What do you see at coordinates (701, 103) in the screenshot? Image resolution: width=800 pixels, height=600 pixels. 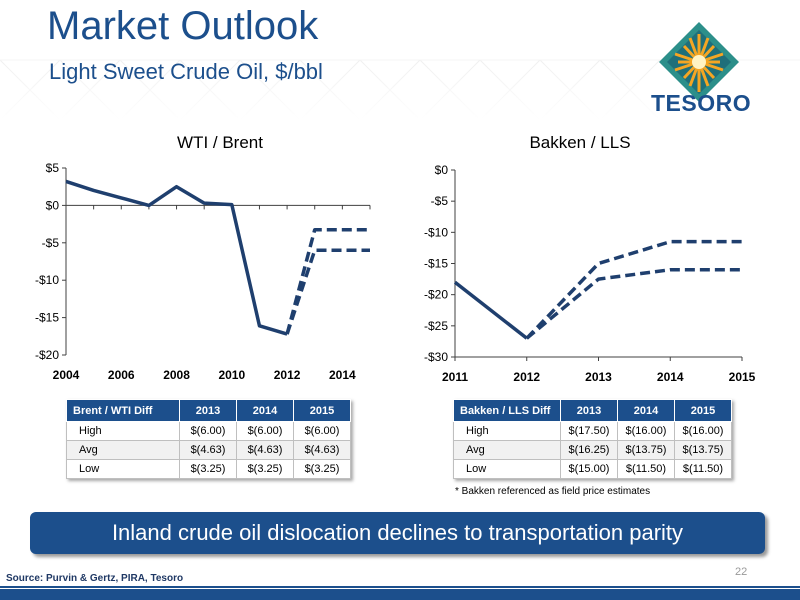 I see `logo-text: TESORO` at bounding box center [701, 103].